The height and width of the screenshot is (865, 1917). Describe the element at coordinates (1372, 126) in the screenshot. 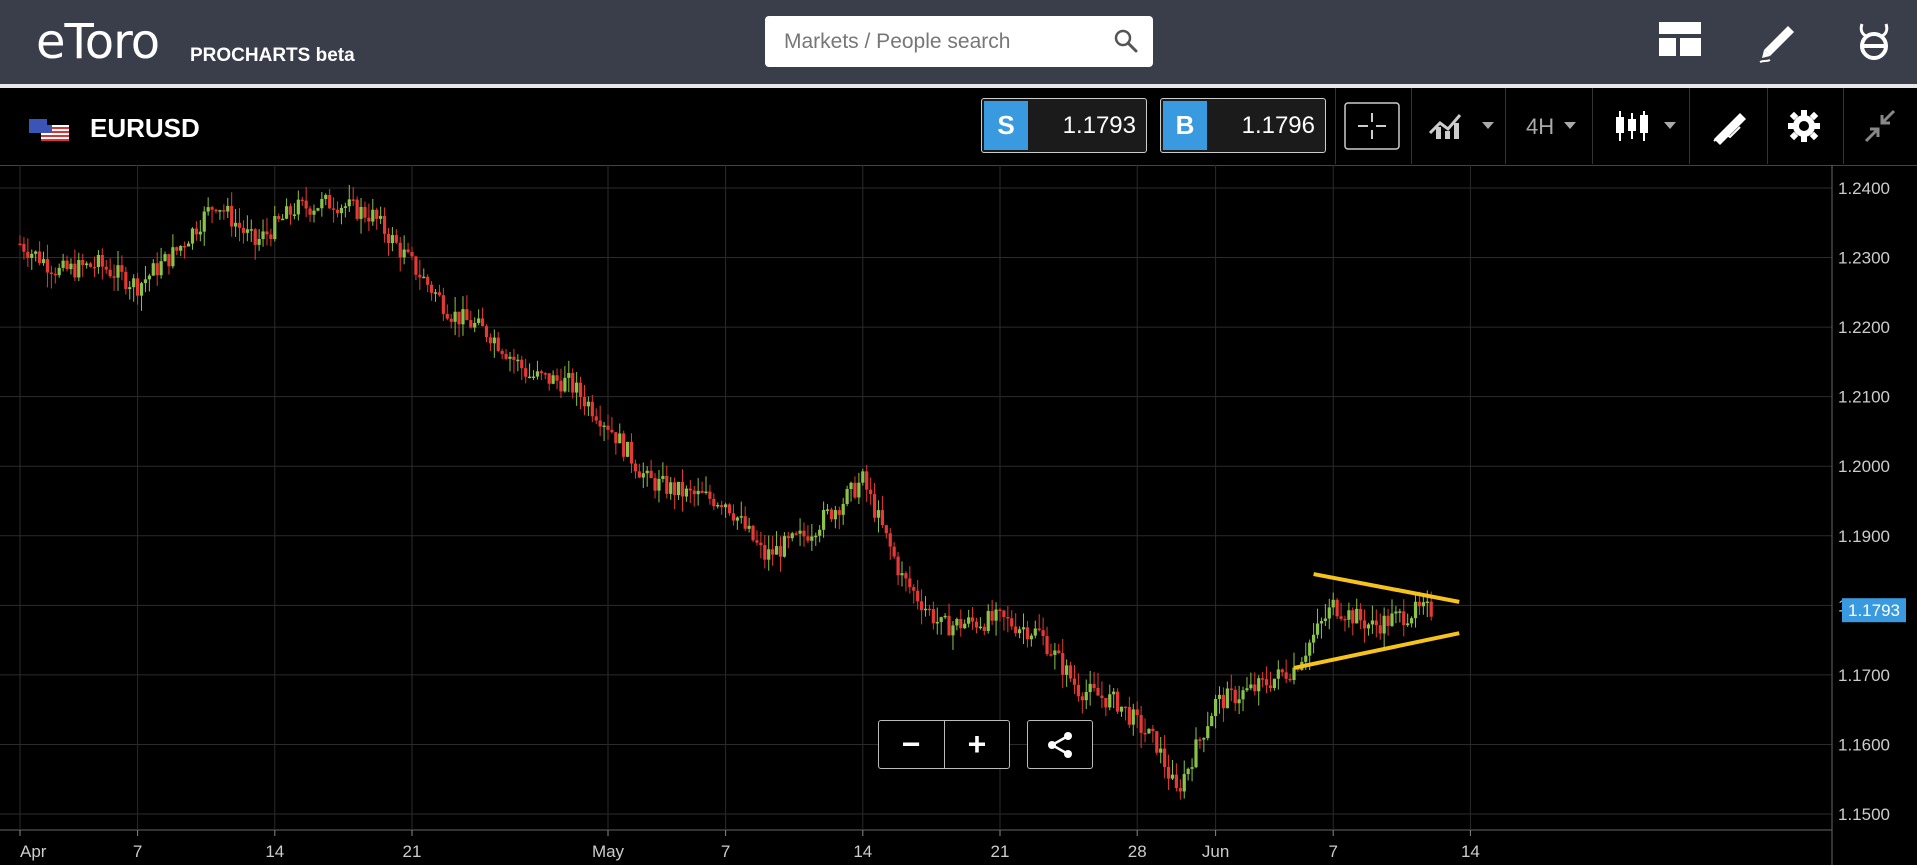

I see `crosshair-icon` at that location.